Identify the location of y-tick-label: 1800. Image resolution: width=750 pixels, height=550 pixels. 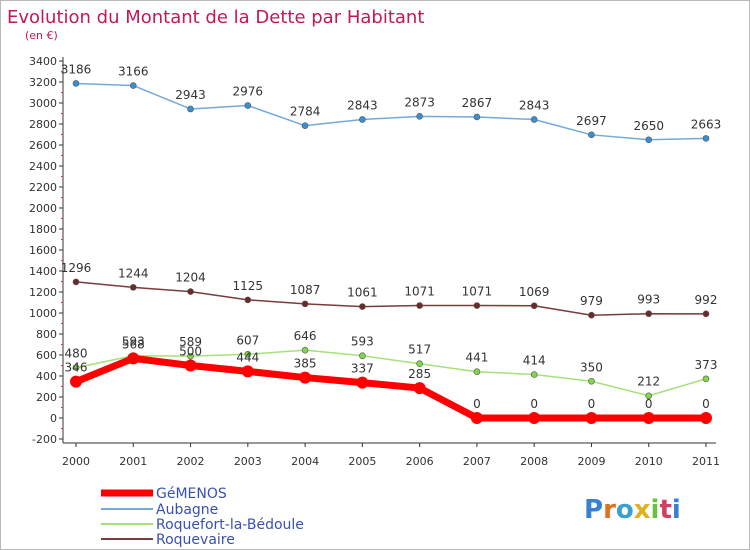
(43, 229).